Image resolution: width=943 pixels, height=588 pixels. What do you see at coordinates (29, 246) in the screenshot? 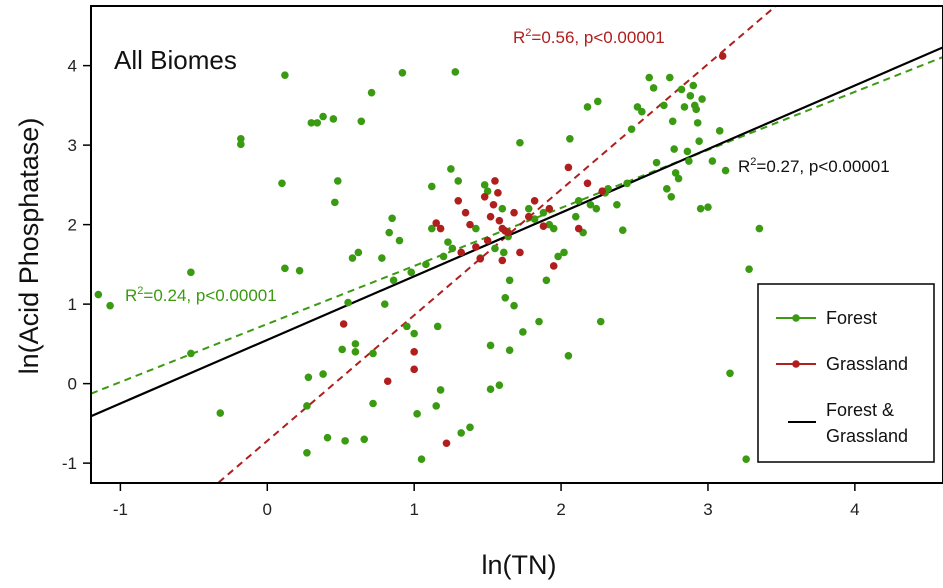
I see `y-axis-title: ln(Acid Phosphatase)` at bounding box center [29, 246].